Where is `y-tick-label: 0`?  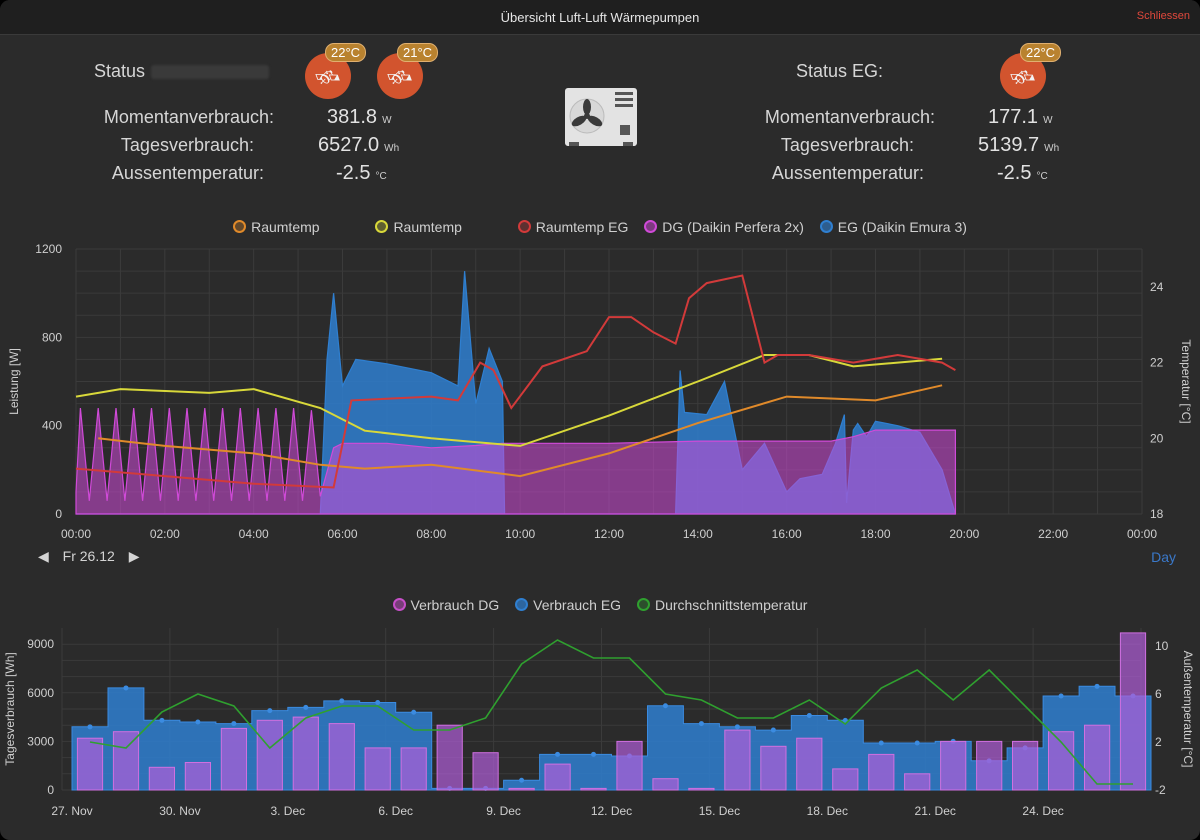
y-tick-label: 0 is located at coordinates (50, 790).